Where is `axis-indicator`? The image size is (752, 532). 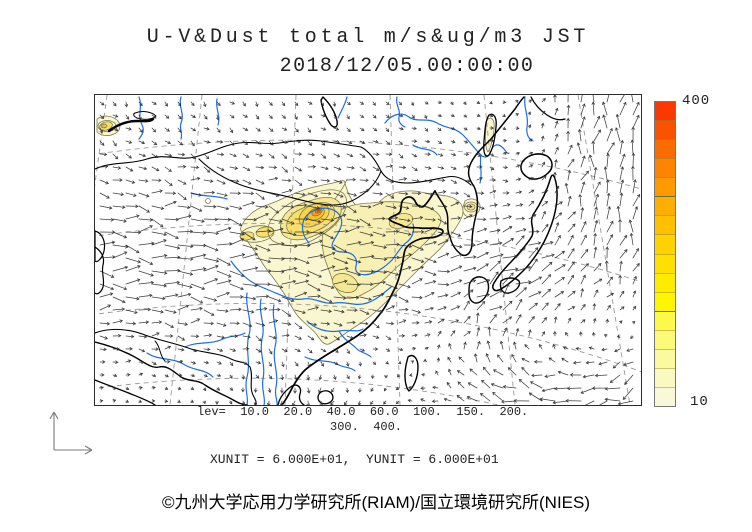 axis-indicator is located at coordinates (71, 433).